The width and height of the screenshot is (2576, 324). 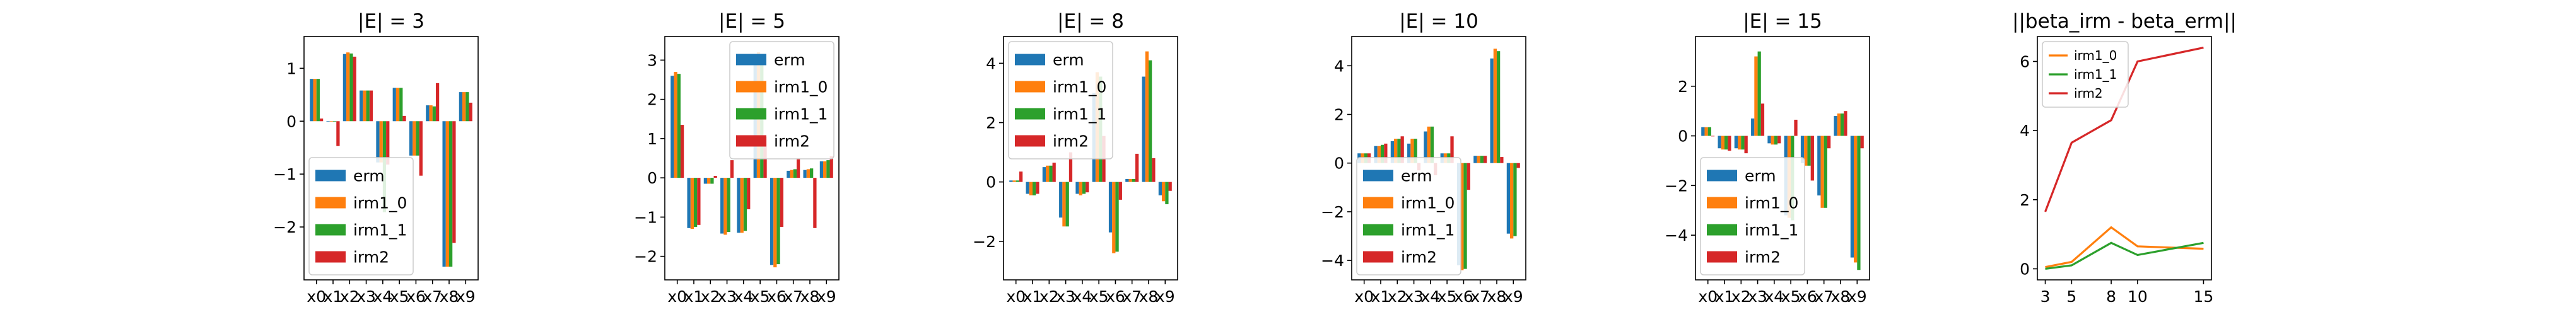 I want to click on bar-irm2-x8, so click(x=815, y=203).